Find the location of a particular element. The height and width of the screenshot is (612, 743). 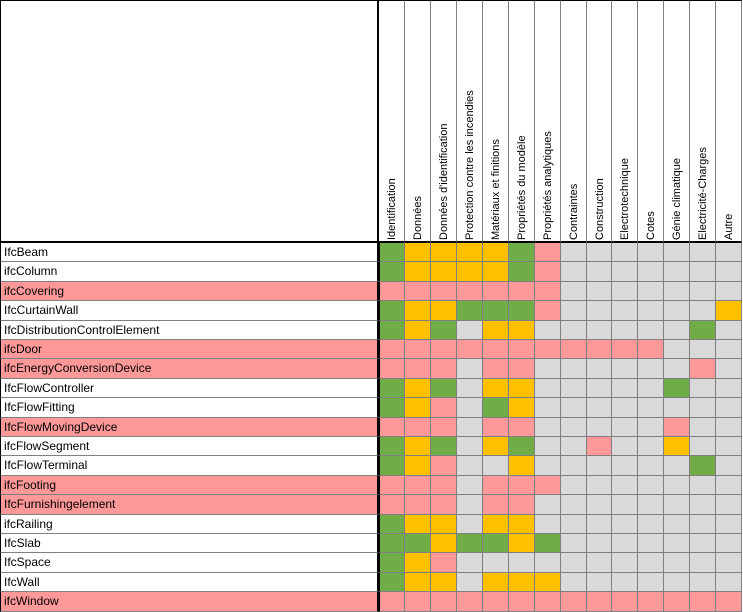

column-header: Protection contre les incendies is located at coordinates (470, 121).